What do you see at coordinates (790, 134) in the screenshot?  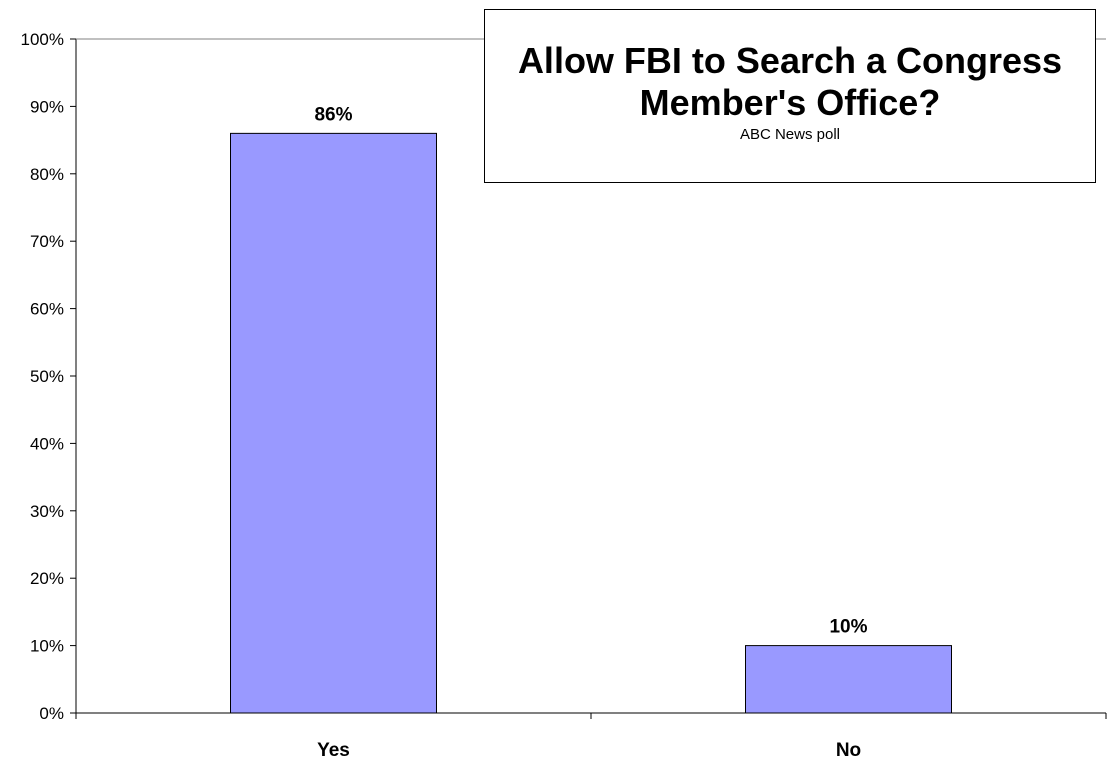 I see `chart-subtitle: ABC News poll` at bounding box center [790, 134].